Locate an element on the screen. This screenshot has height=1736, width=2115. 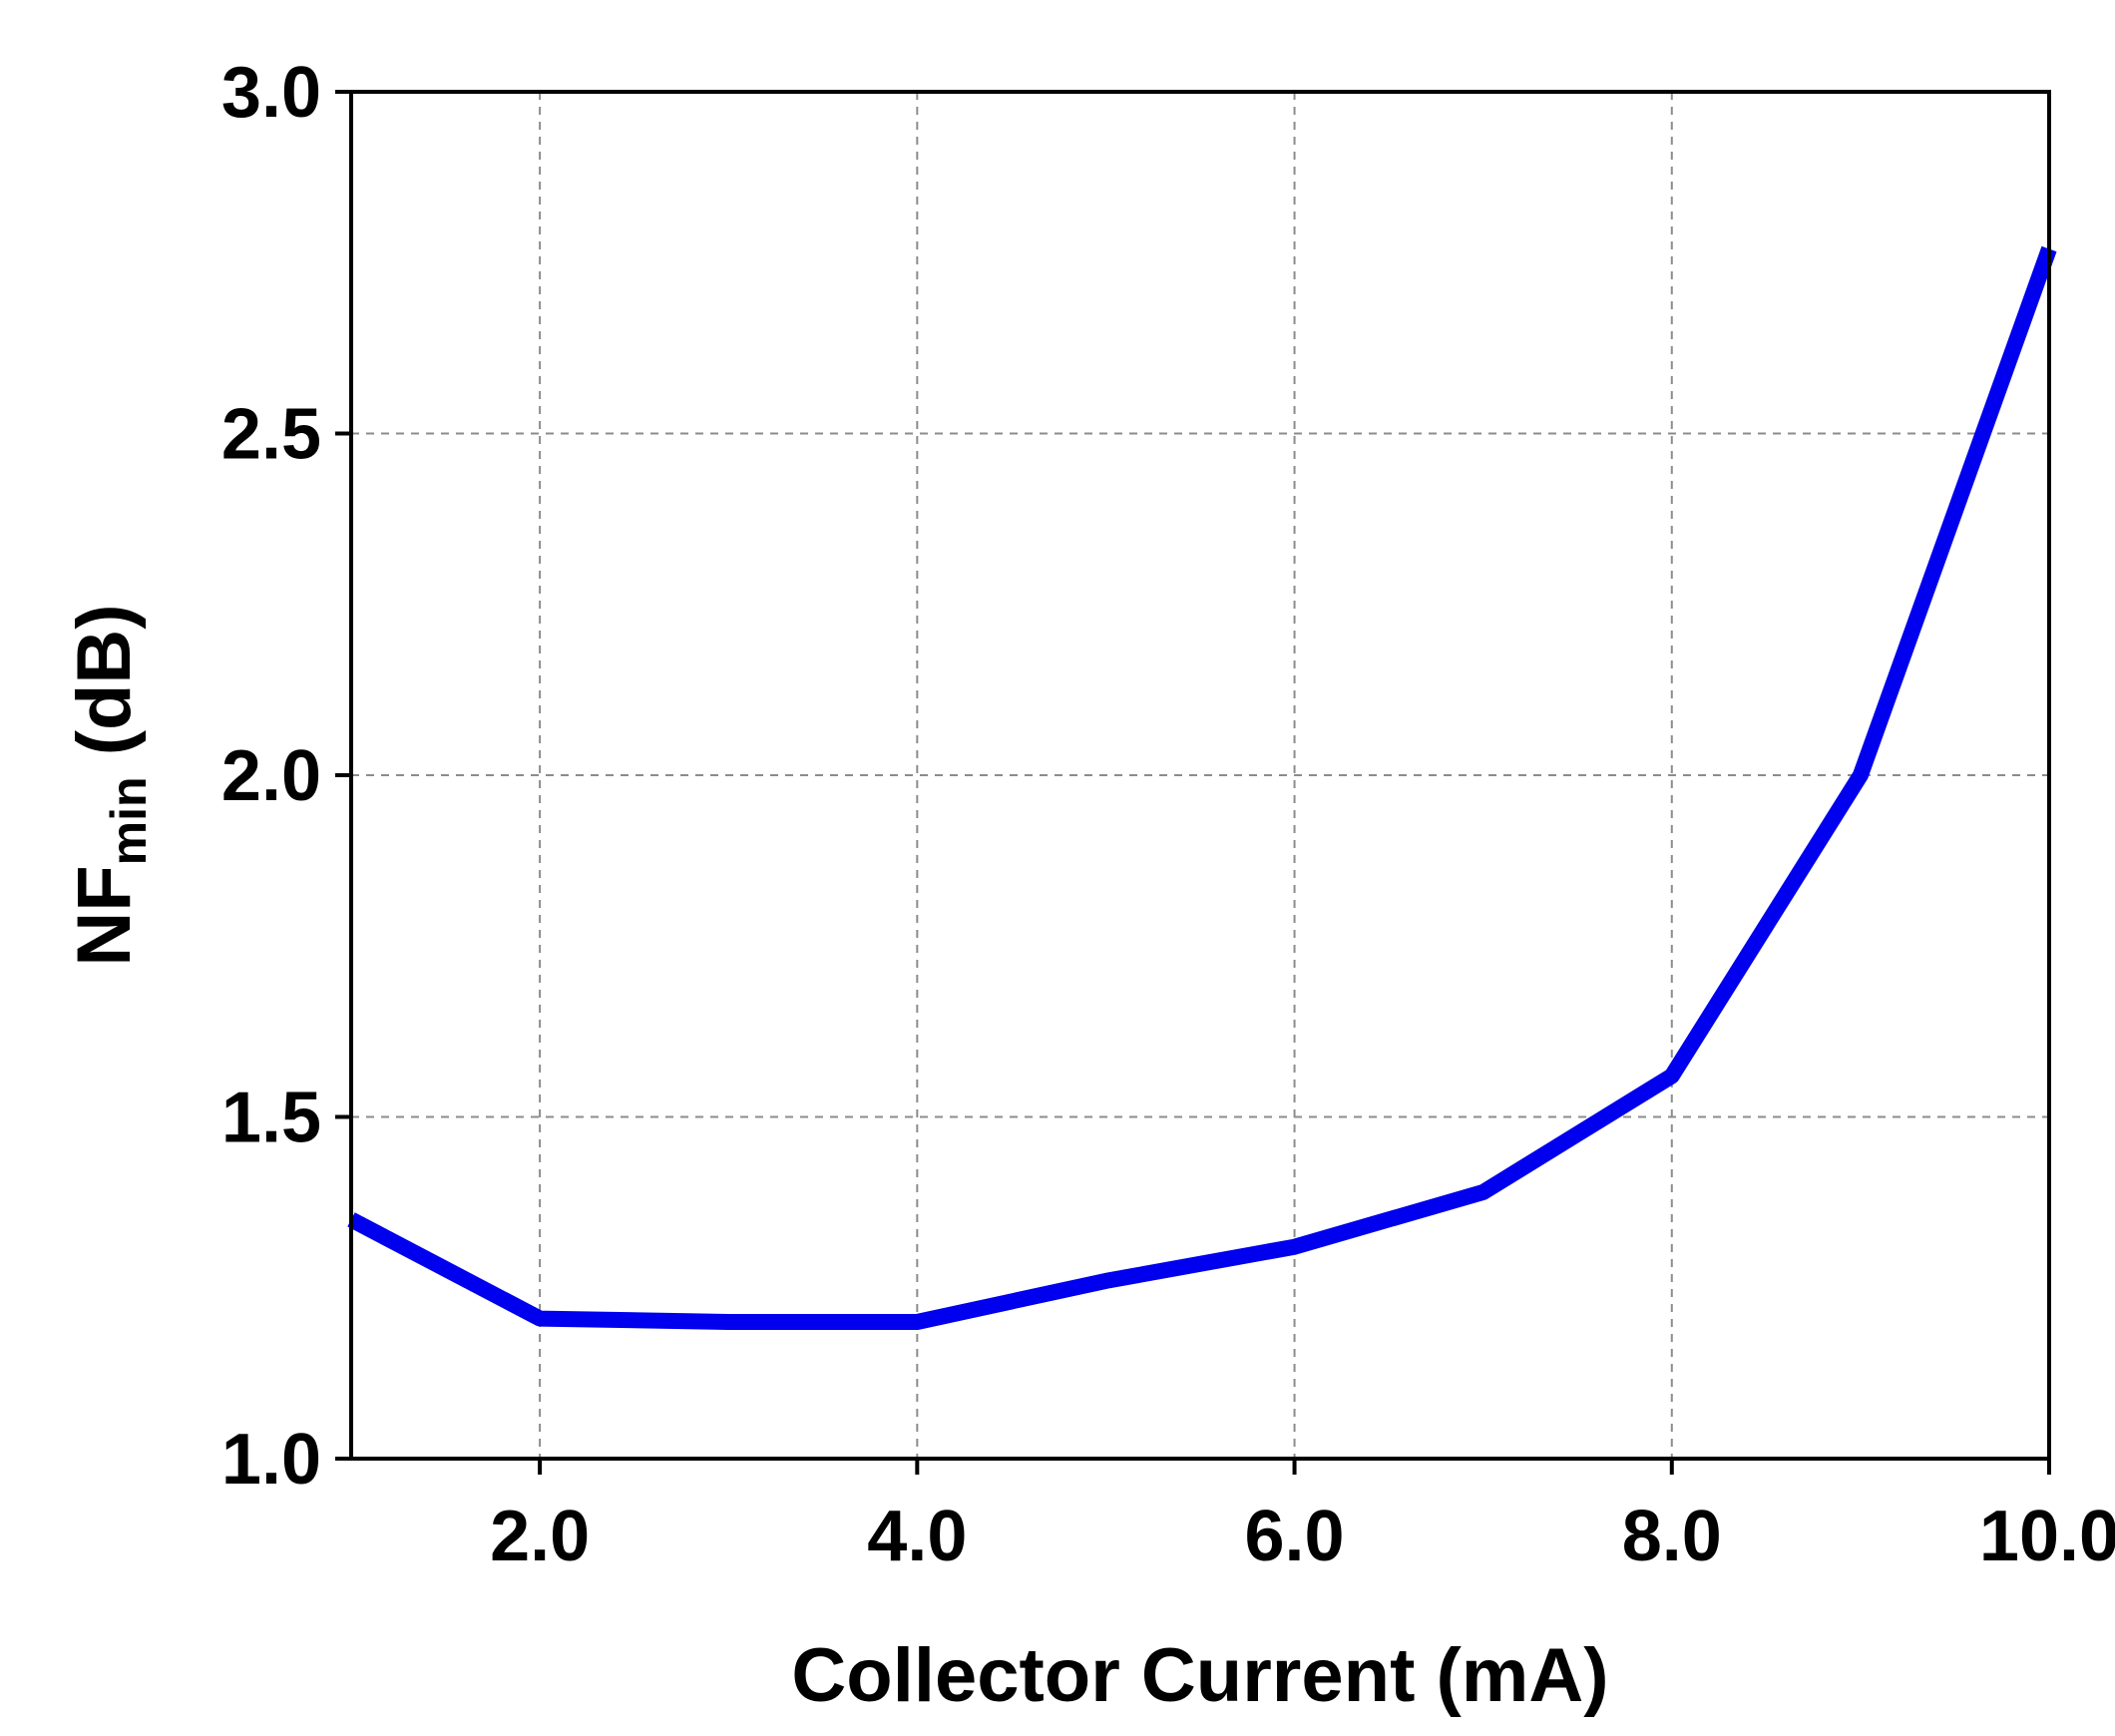
y-axis-title: NFmin (dB) is located at coordinates (109, 785).